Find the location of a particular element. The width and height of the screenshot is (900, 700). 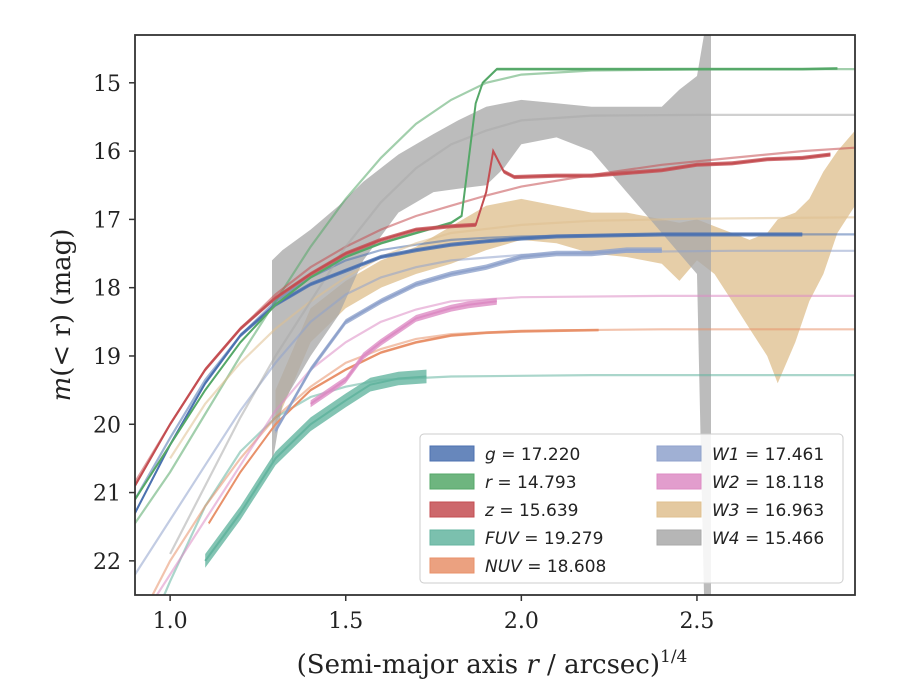

measured-line-w2 is located at coordinates (403, 352).